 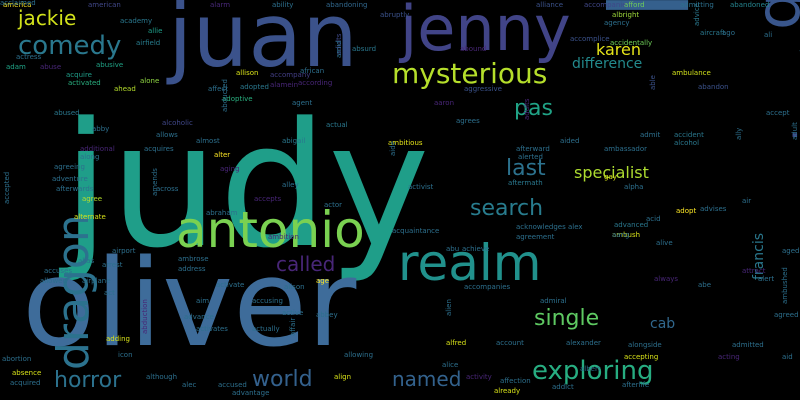 What do you see at coordinates (189, 385) in the screenshot?
I see `cloud-word: alec` at bounding box center [189, 385].